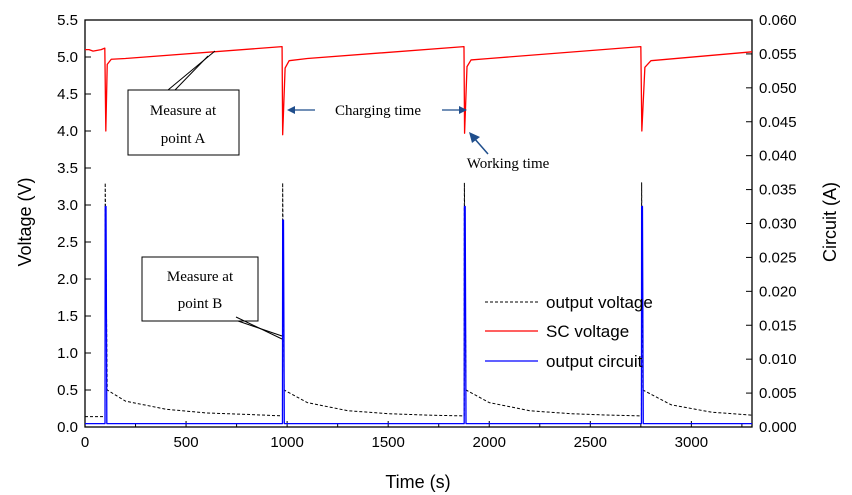 This screenshot has width=852, height=495. I want to click on y2-tick-label: 0.045, so click(778, 122).